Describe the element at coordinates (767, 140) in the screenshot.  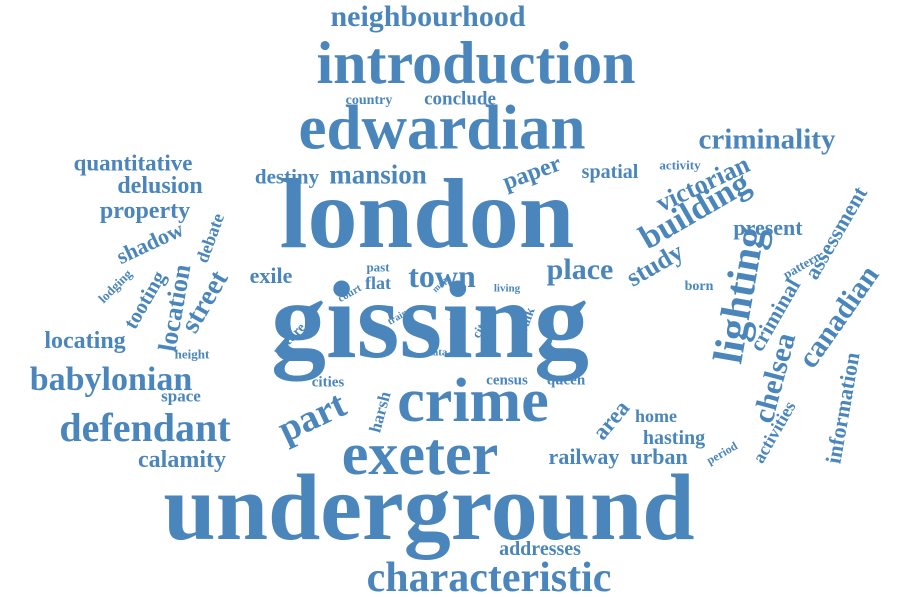
I see `word-criminality: criminality` at that location.